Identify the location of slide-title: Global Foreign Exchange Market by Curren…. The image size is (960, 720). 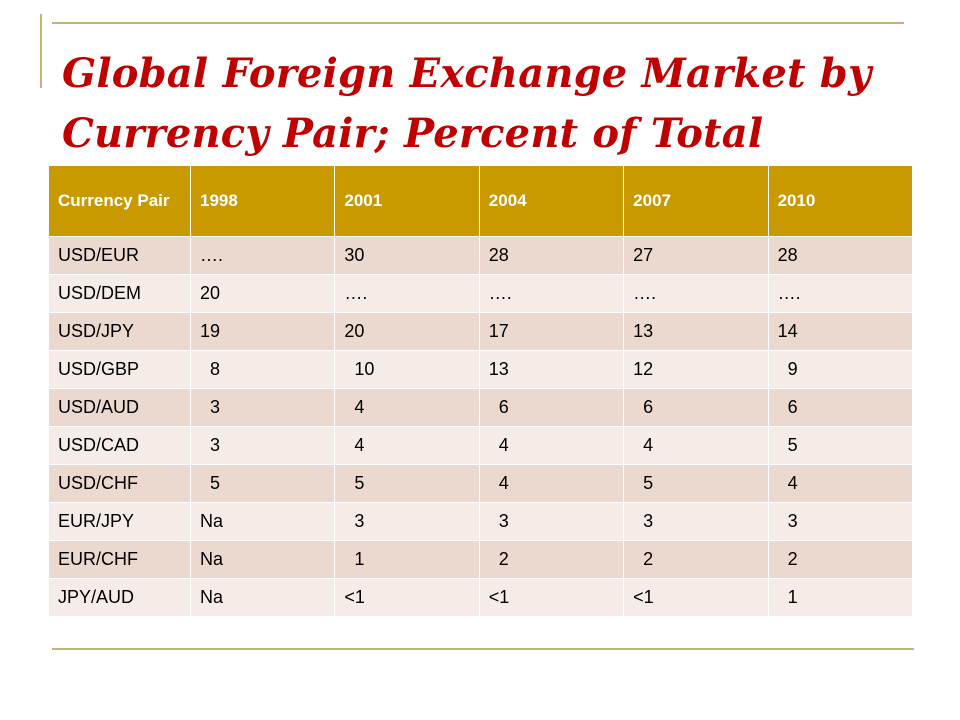
(467, 103).